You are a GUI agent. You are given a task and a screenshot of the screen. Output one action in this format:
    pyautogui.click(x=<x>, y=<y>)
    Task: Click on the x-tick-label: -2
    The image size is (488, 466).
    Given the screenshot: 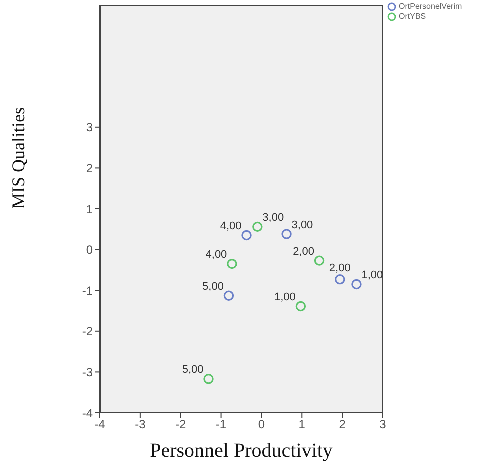 What is the action you would take?
    pyautogui.click(x=181, y=425)
    